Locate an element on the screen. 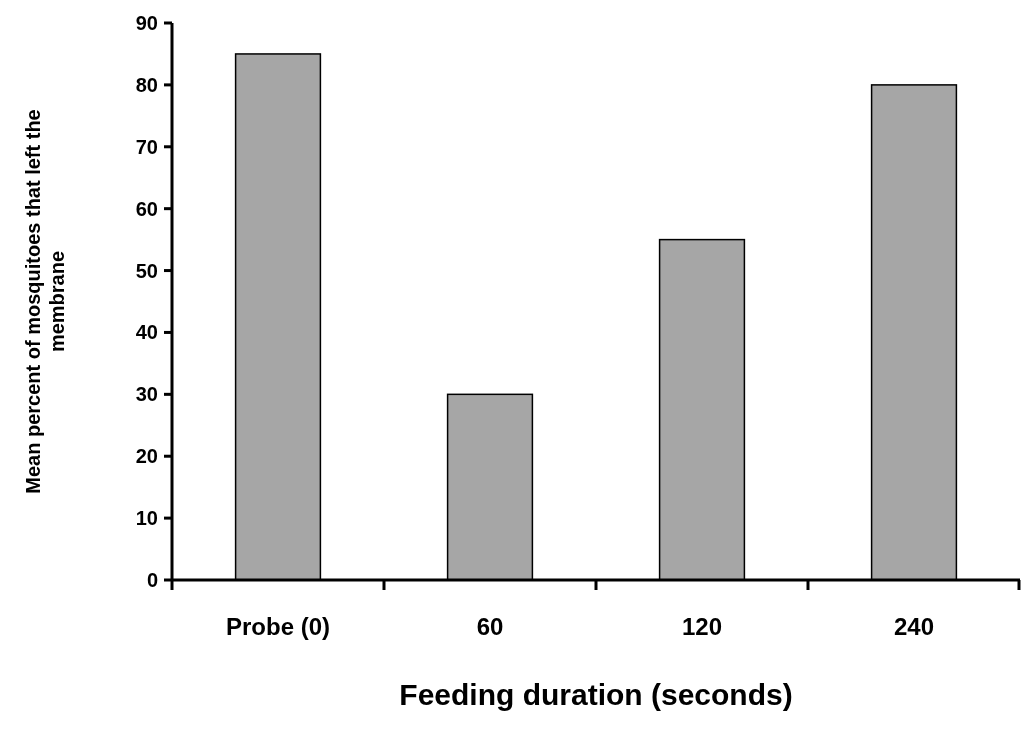 This screenshot has width=1022, height=732. x-tick-label: 120 is located at coordinates (702, 626).